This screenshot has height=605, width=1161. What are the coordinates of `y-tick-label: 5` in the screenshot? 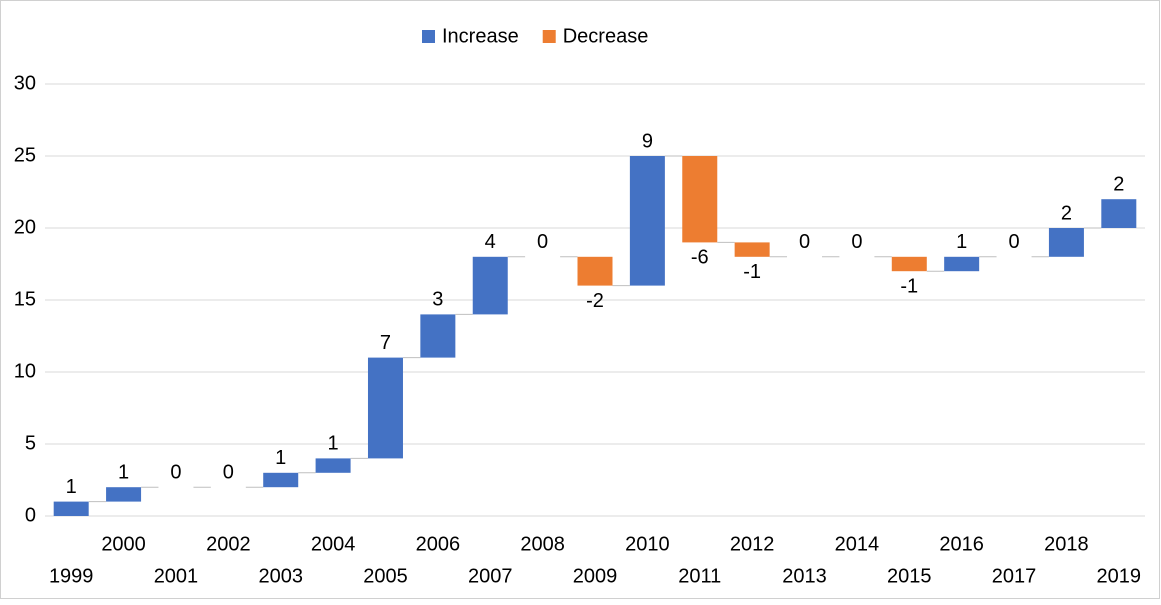 It's located at (30, 443).